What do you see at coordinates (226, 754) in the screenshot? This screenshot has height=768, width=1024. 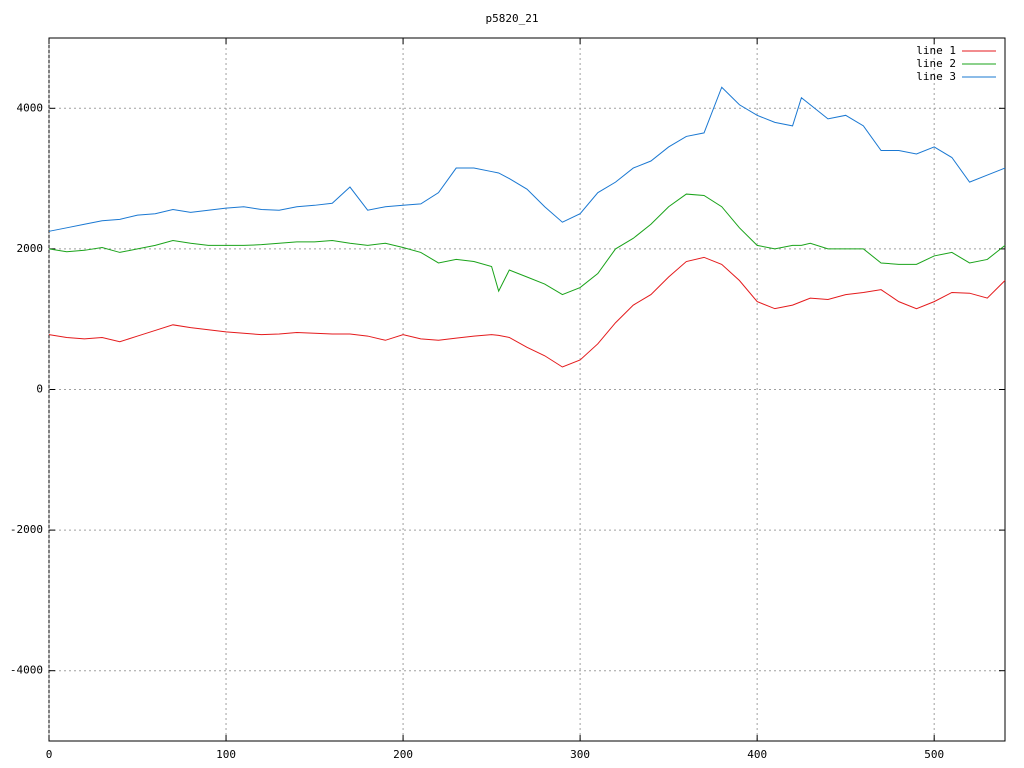 I see `x-tick-label: 100` at bounding box center [226, 754].